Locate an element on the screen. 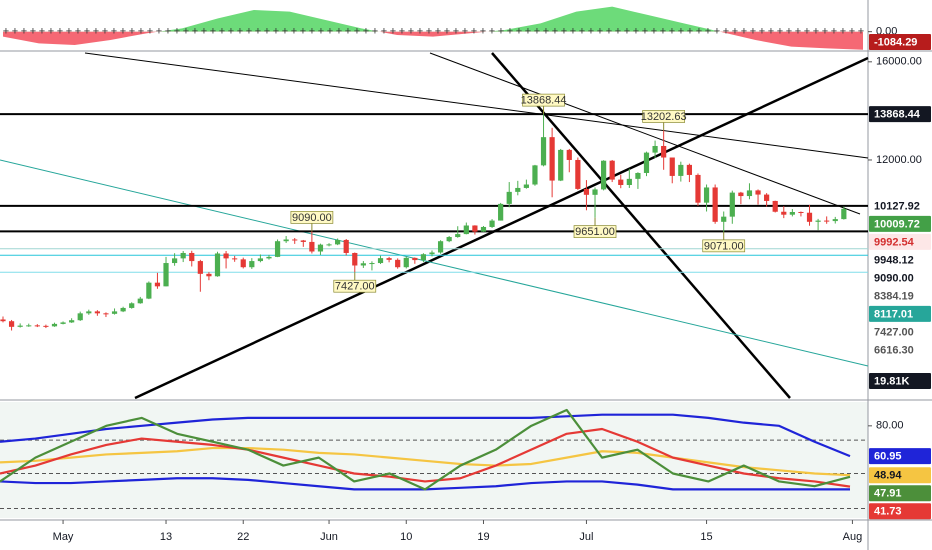 The image size is (932, 550). x-tick-label: Jul is located at coordinates (586, 537).